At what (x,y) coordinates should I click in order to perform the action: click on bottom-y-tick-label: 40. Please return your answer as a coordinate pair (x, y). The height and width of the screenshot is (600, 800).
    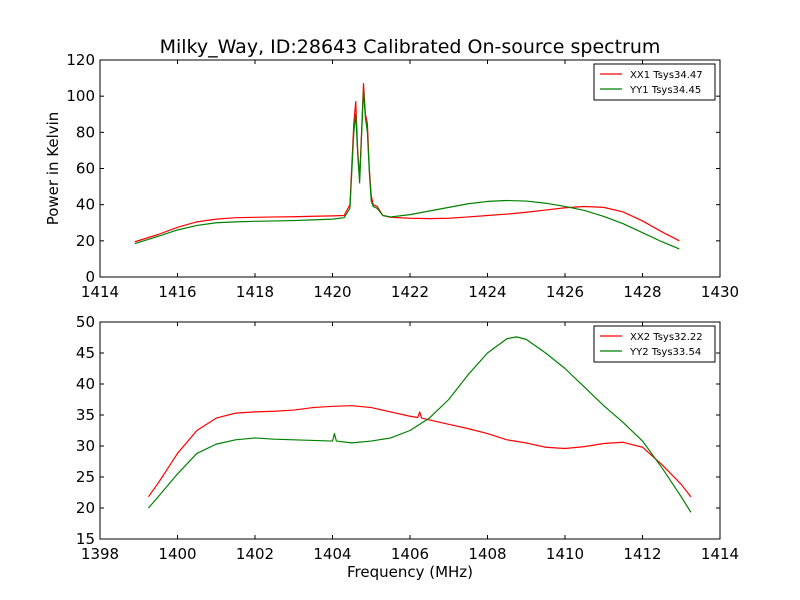
    Looking at the image, I should click on (85, 384).